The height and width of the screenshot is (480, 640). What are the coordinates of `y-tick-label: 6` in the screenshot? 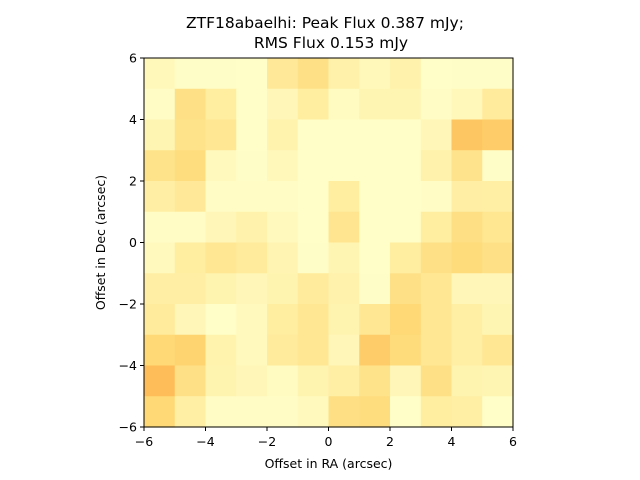 It's located at (133, 58).